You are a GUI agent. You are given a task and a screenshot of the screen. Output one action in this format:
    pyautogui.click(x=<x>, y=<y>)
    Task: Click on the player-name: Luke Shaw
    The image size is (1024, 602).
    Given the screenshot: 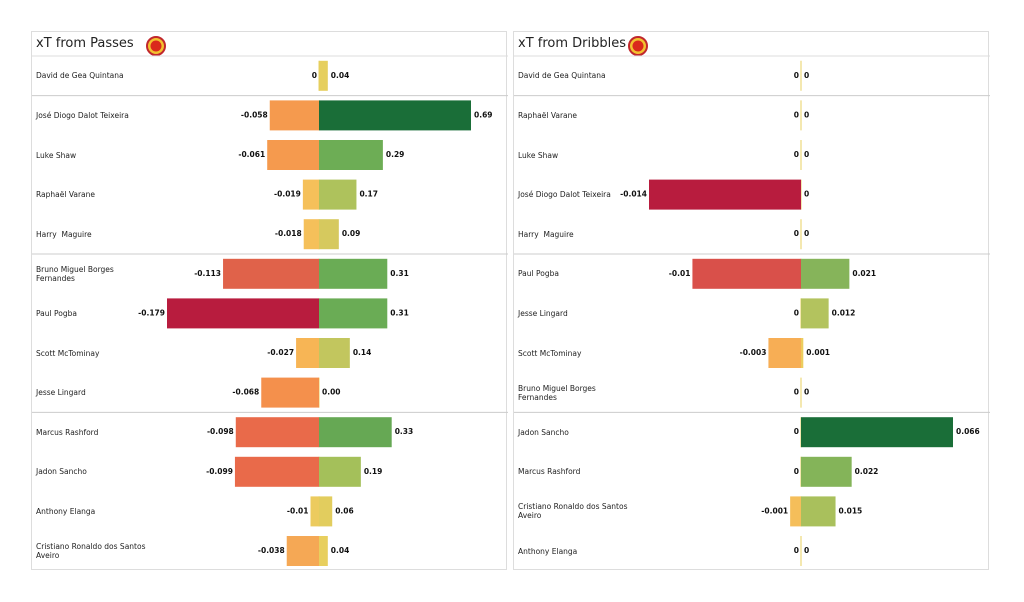 What is the action you would take?
    pyautogui.click(x=56, y=155)
    